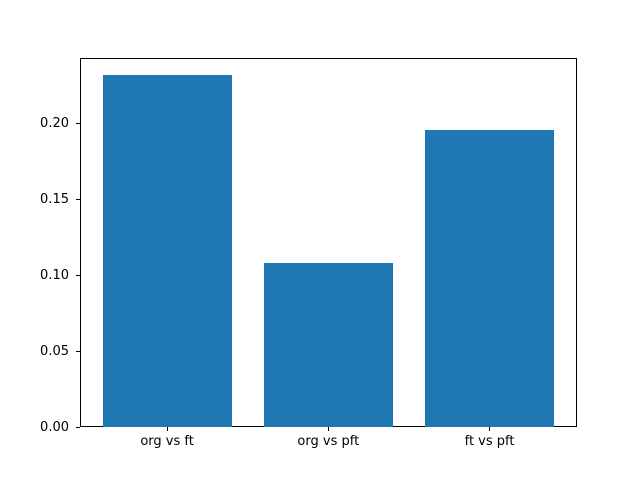 The width and height of the screenshot is (640, 480). I want to click on y-tick-label: 0.00, so click(54, 427).